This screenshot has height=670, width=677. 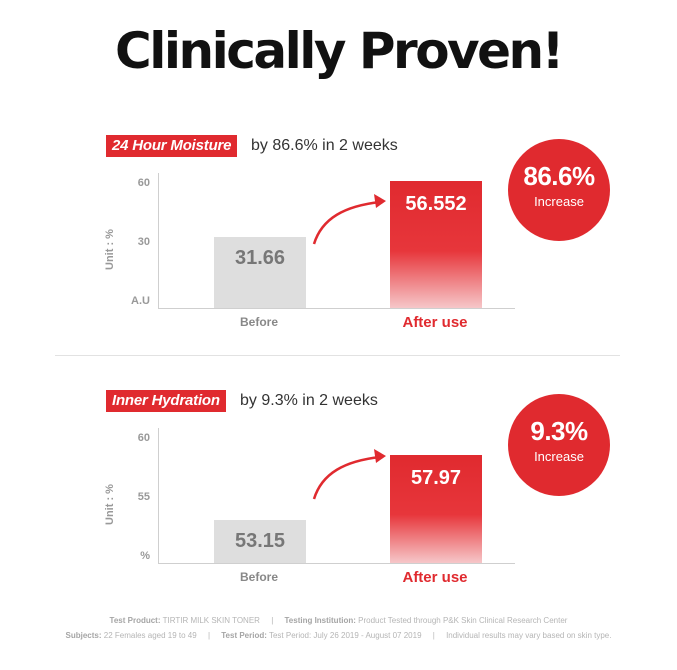 What do you see at coordinates (135, 620) in the screenshot?
I see `footer-product-label: Test Product:` at bounding box center [135, 620].